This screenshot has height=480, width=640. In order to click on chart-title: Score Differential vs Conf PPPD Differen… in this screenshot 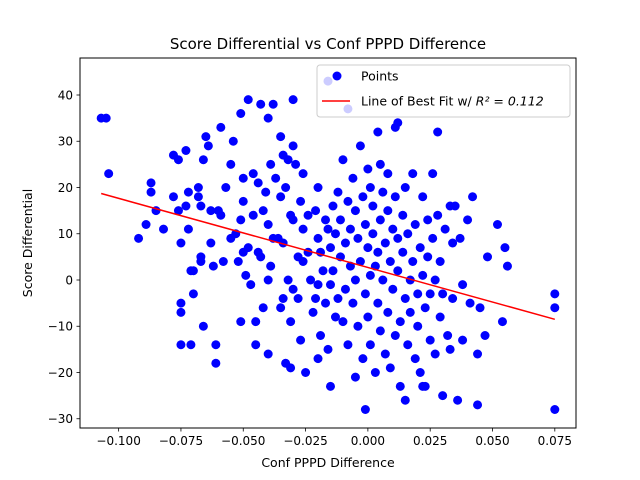, I will do `click(328, 44)`.